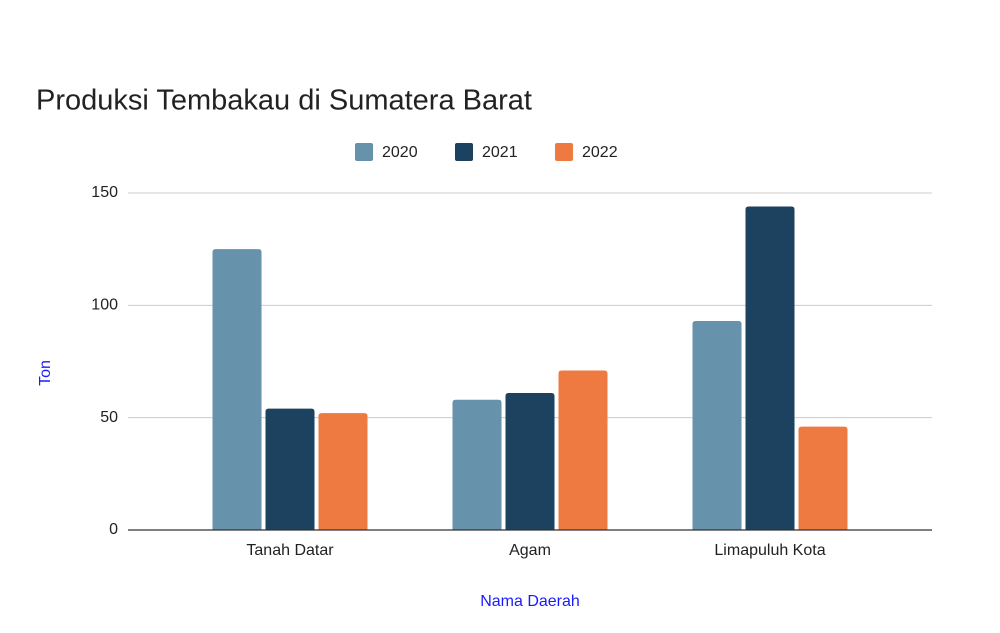  What do you see at coordinates (104, 192) in the screenshot?
I see `y-tick-label: 150` at bounding box center [104, 192].